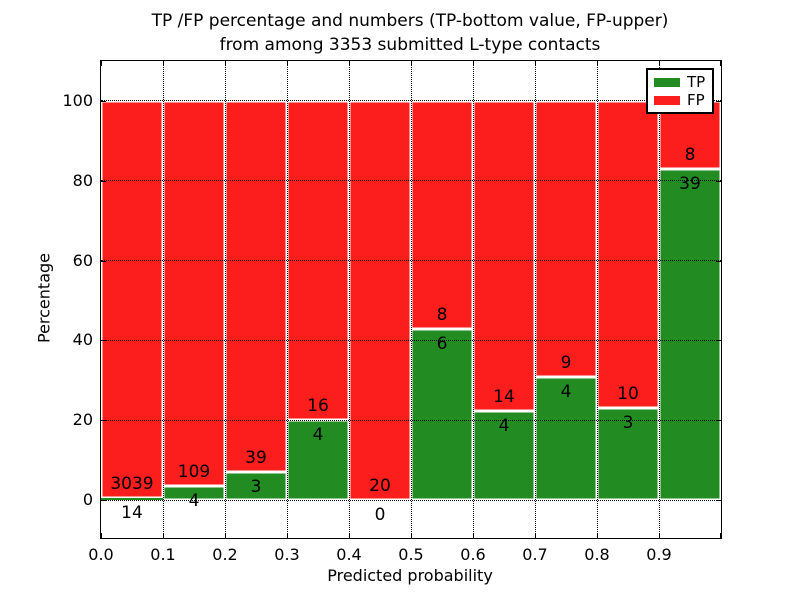  I want to click on y-tick-label: 100, so click(77, 100).